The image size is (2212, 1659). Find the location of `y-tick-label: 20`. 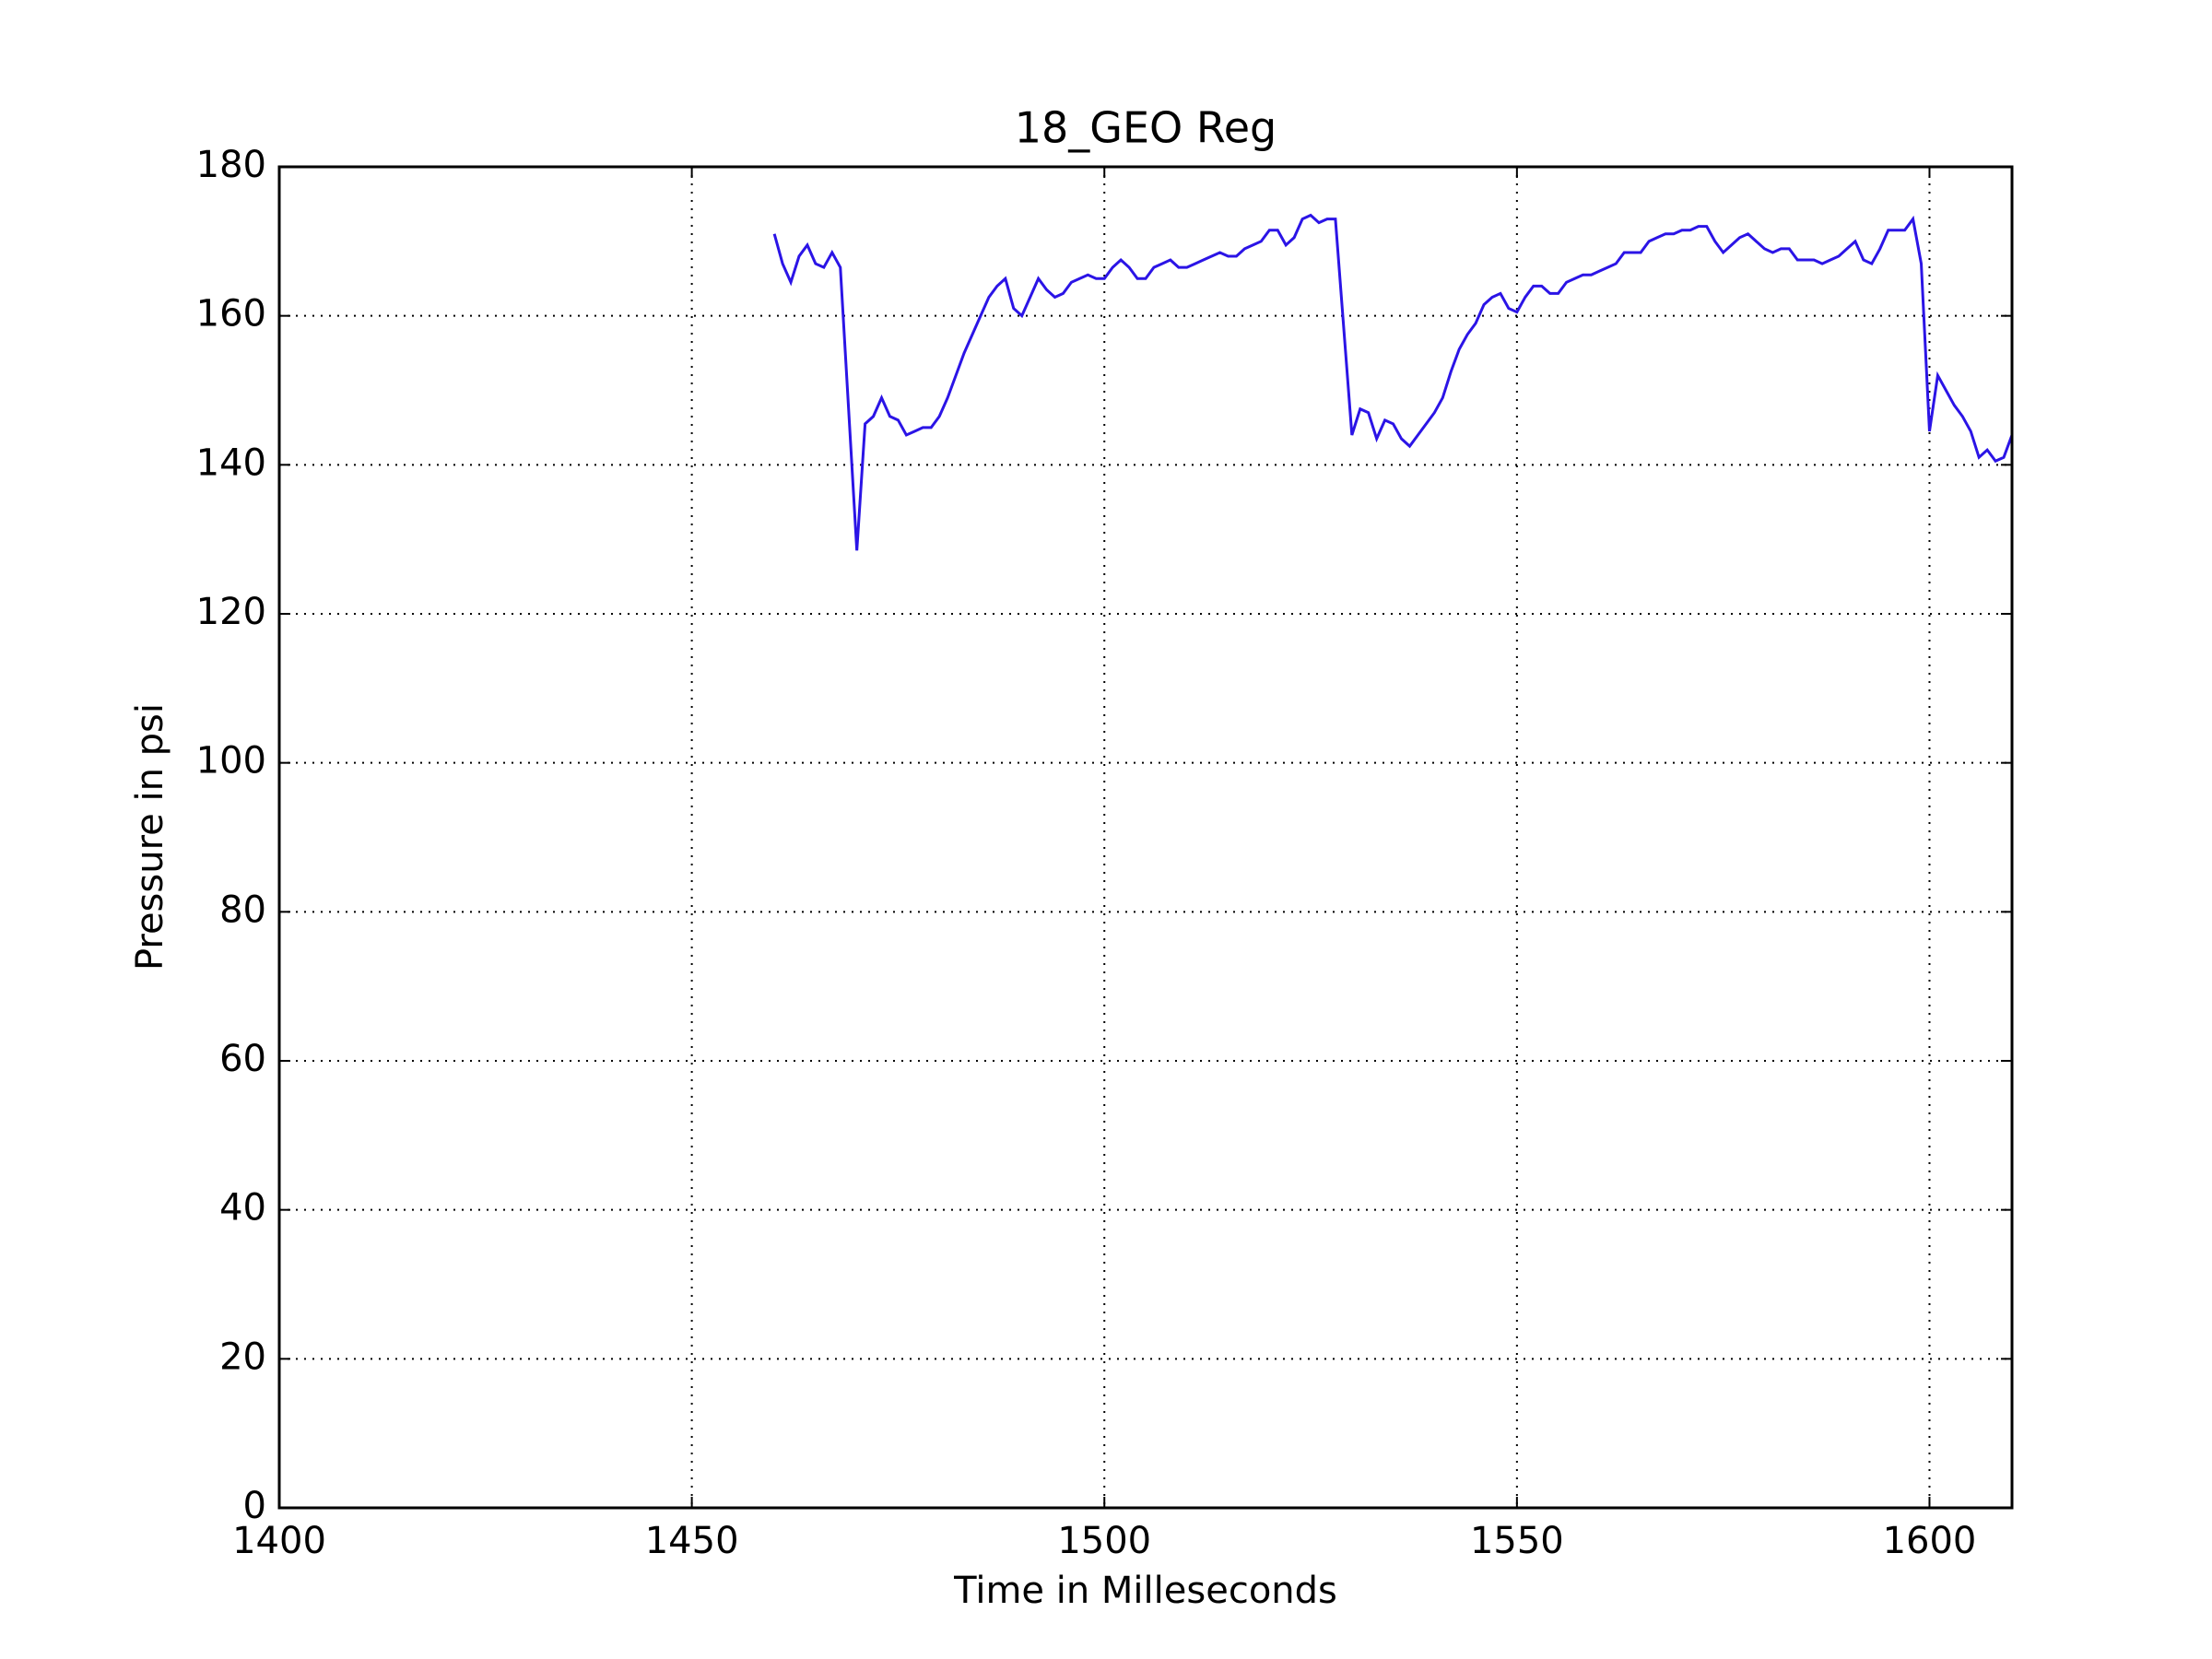

y-tick-label: 20 is located at coordinates (242, 1356).